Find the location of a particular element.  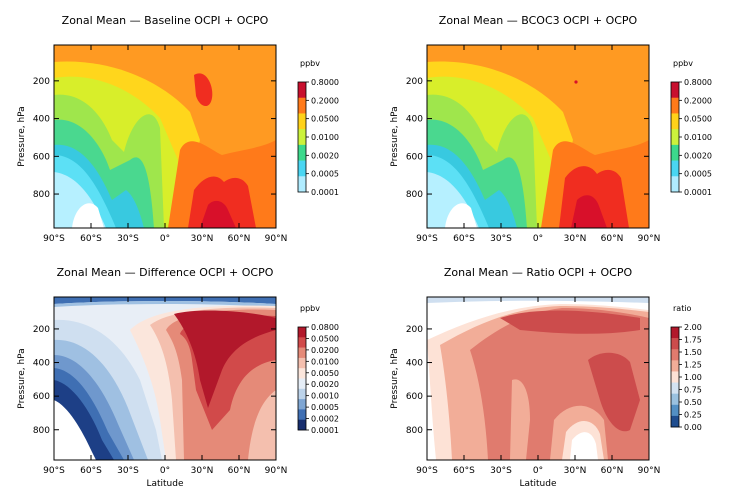

x-axis-label: Latitude is located at coordinates (165, 484).